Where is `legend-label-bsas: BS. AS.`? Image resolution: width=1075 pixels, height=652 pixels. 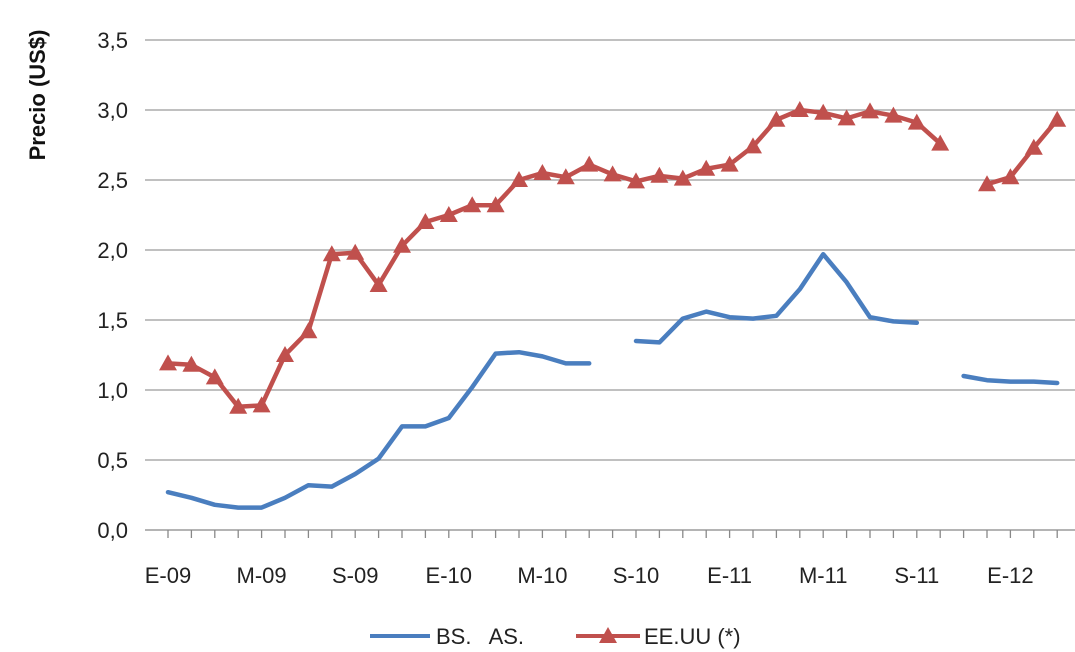 legend-label-bsas: BS. AS. is located at coordinates (480, 636).